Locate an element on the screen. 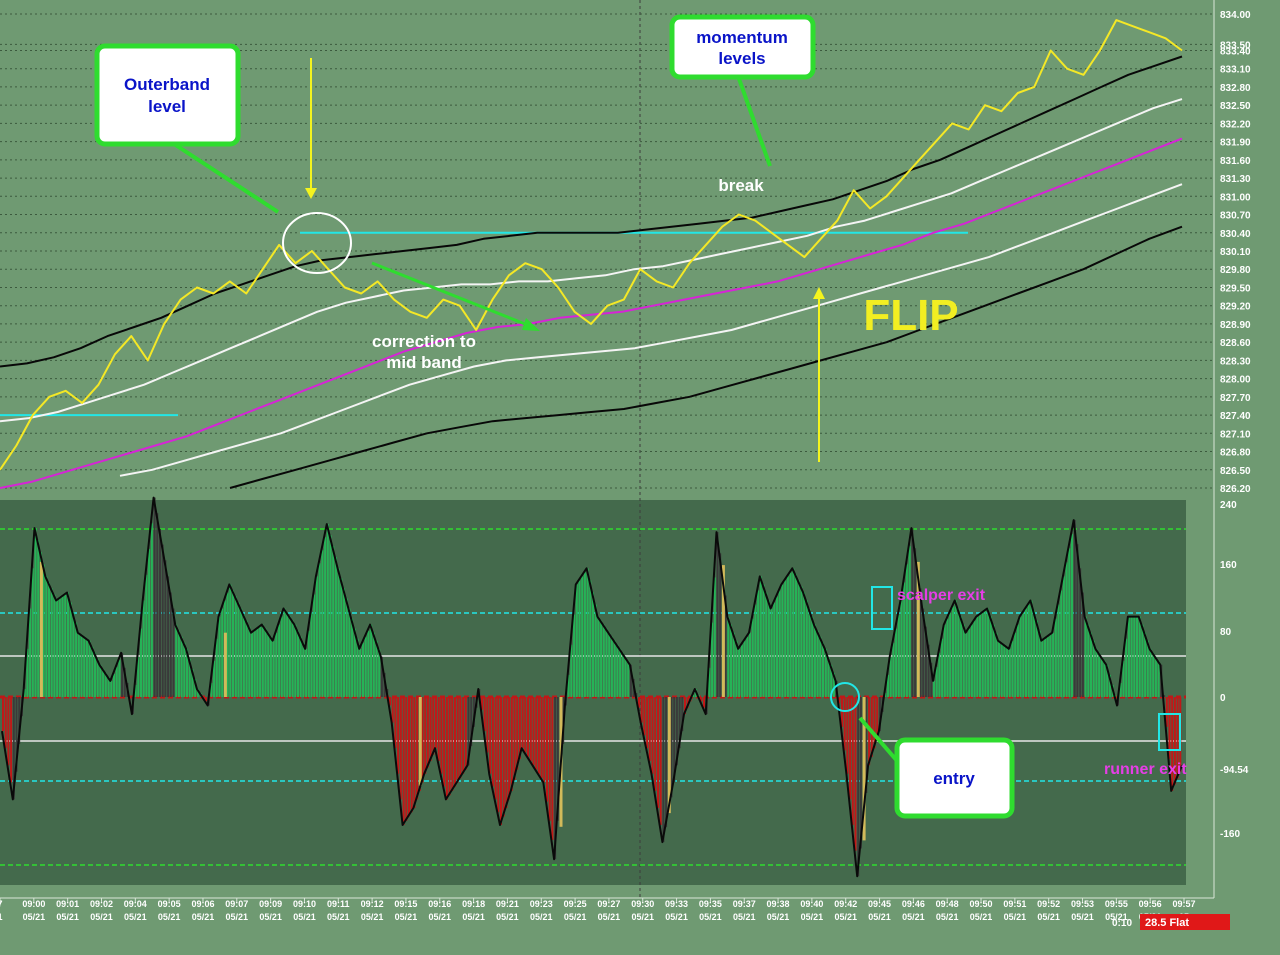  x-time-label: 09:10 is located at coordinates (304, 904).